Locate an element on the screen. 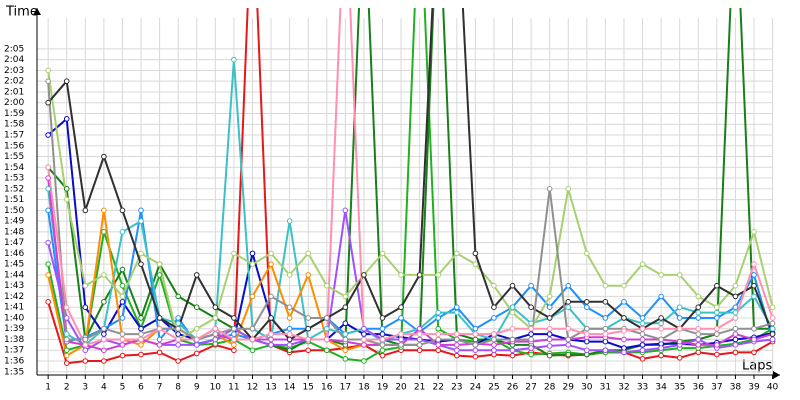 The width and height of the screenshot is (800, 400). x-tick-label: 20 is located at coordinates (401, 388).